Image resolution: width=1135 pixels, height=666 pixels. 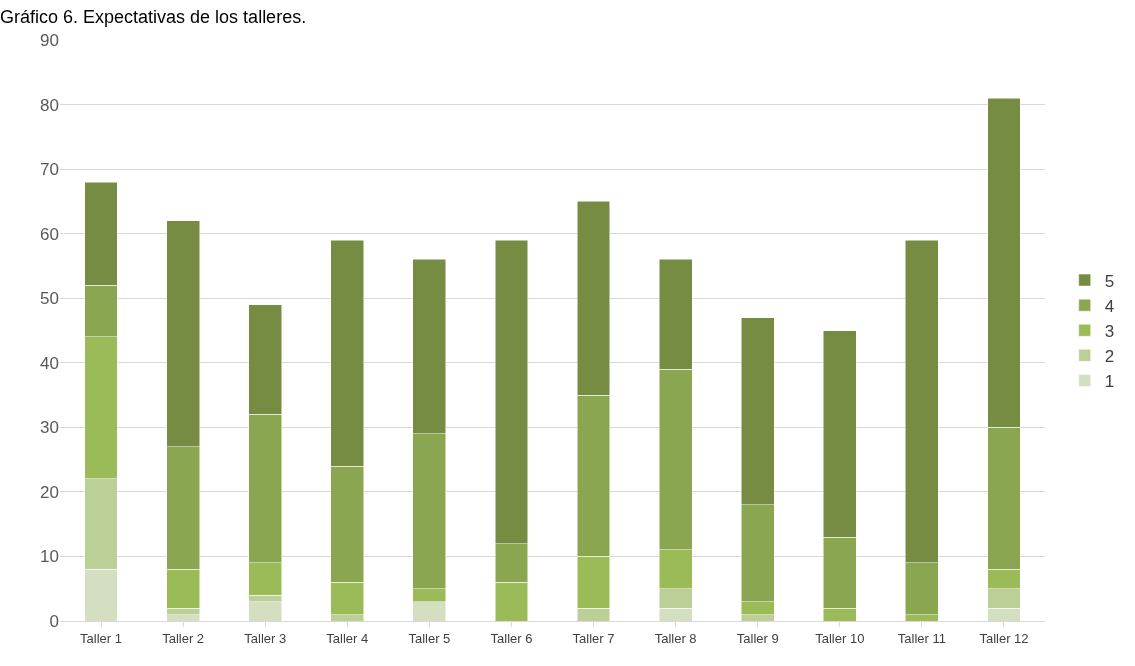 I want to click on x-tick-label: Taller 11, so click(x=921, y=638).